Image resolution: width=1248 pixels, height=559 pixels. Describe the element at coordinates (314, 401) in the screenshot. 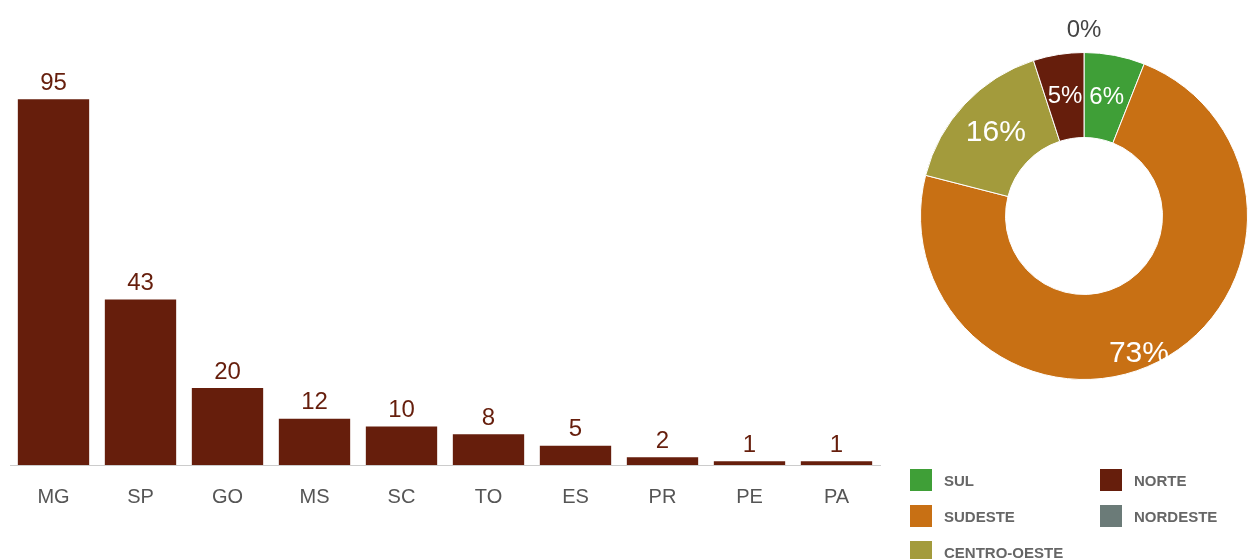

I see `data-label: 12` at that location.